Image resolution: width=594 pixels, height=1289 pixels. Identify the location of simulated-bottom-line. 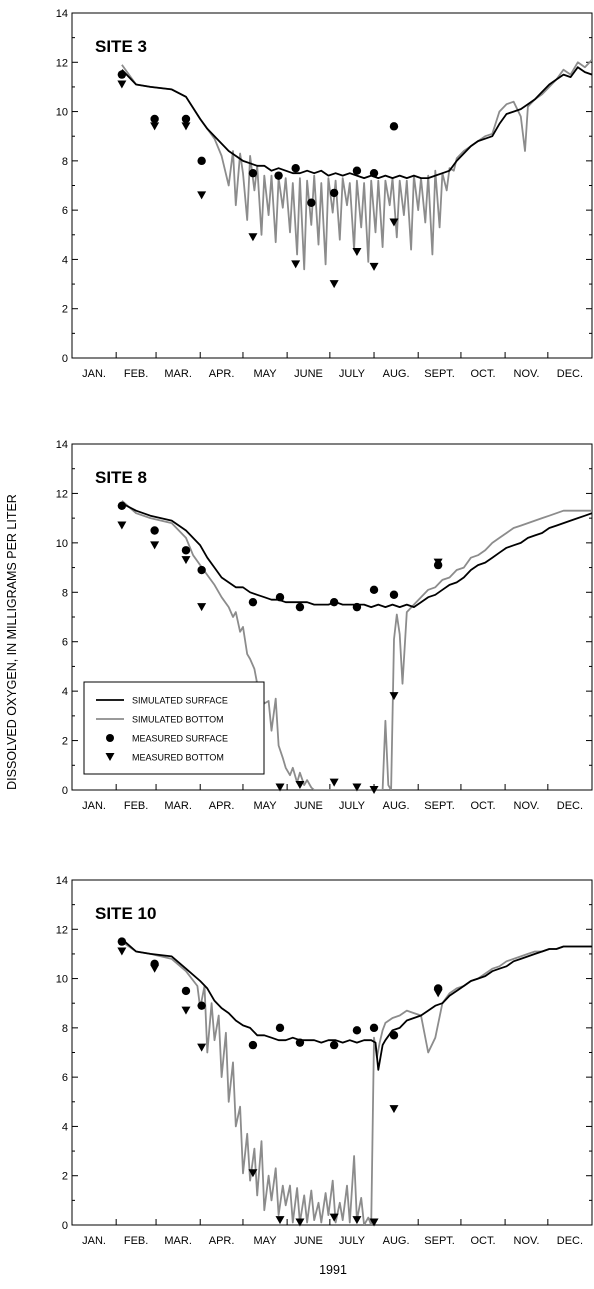
(356, 165).